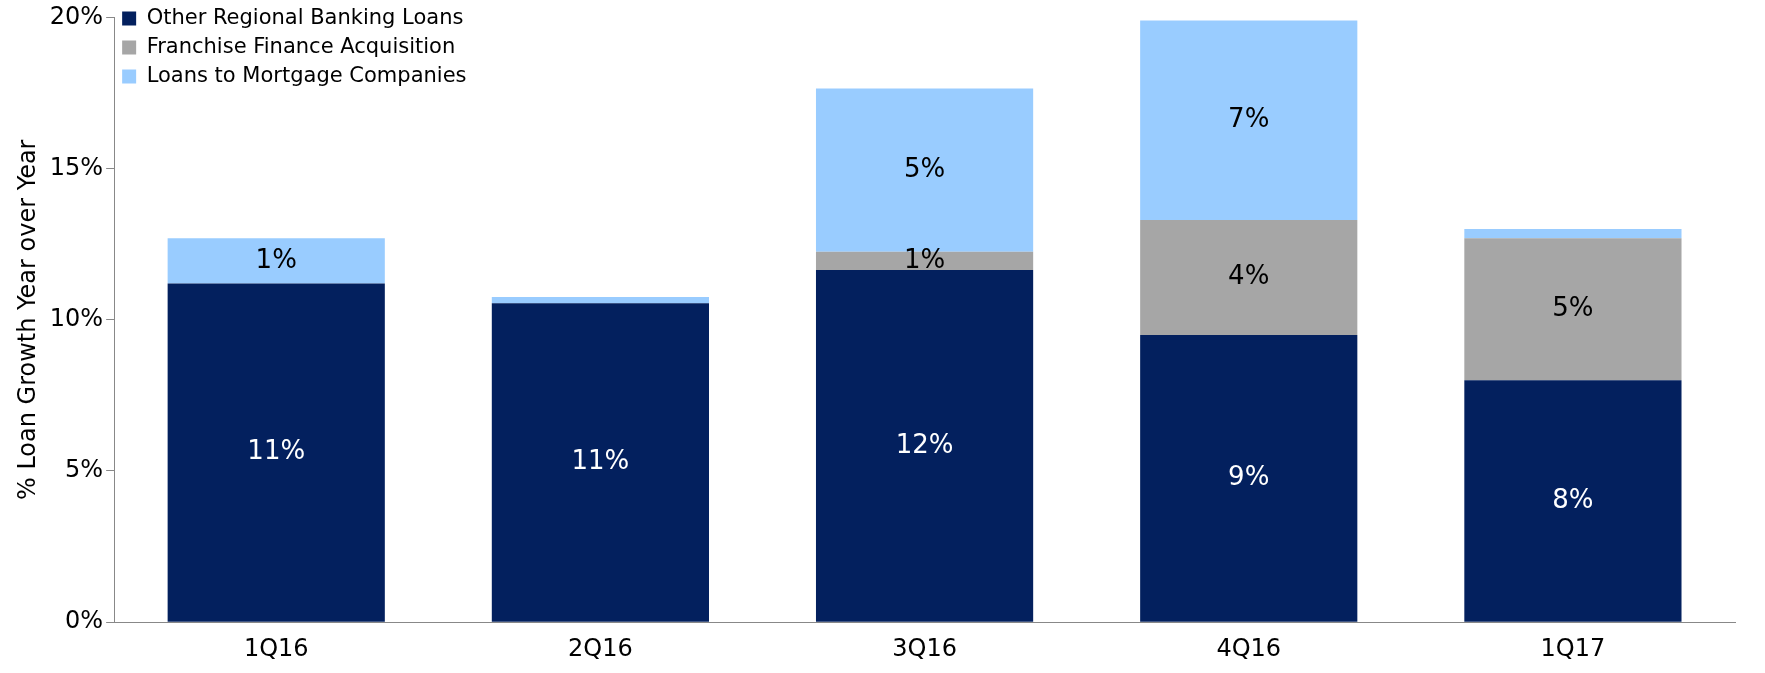 This screenshot has height=673, width=1765. What do you see at coordinates (600, 647) in the screenshot?
I see `x-tick-label: 2Q16` at bounding box center [600, 647].